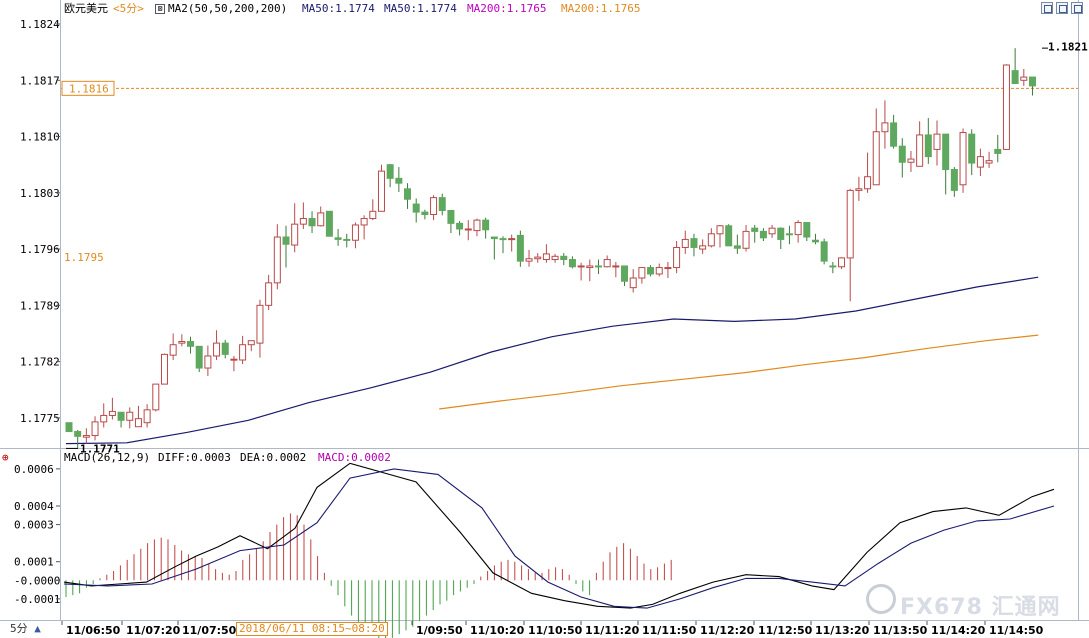 The image size is (1089, 638). Describe the element at coordinates (273, 457) in the screenshot. I see `macd-dea-label: DEA:0.0002` at that location.